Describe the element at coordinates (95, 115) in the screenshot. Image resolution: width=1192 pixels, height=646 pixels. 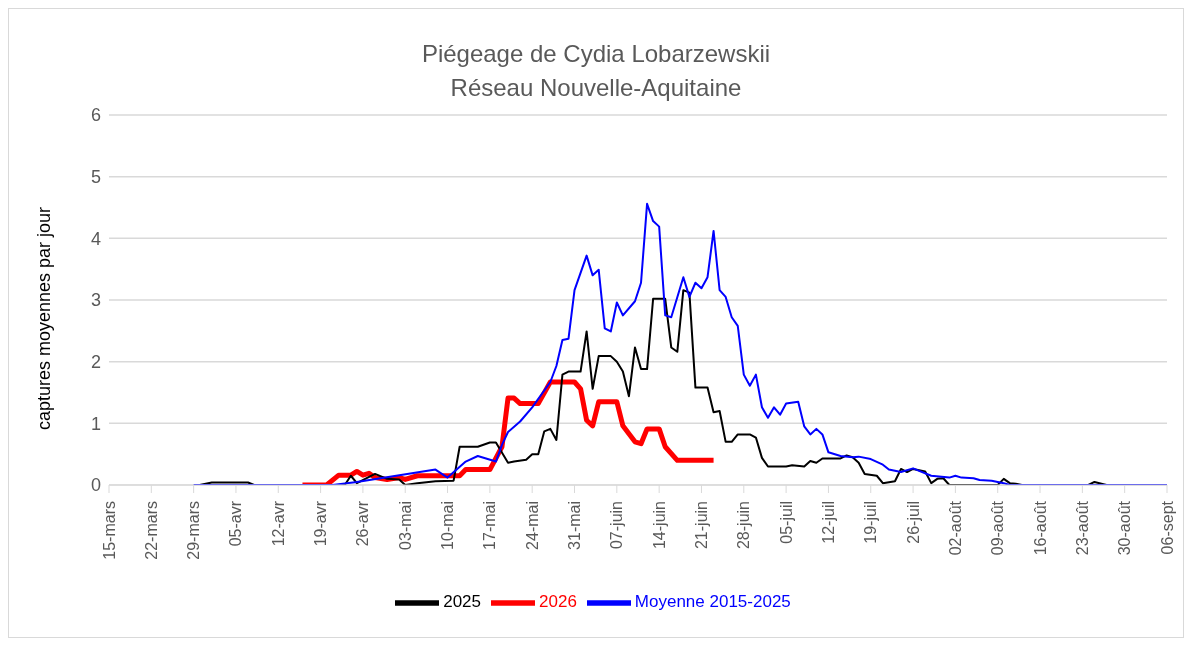
I see `y-tick-label: 6` at that location.